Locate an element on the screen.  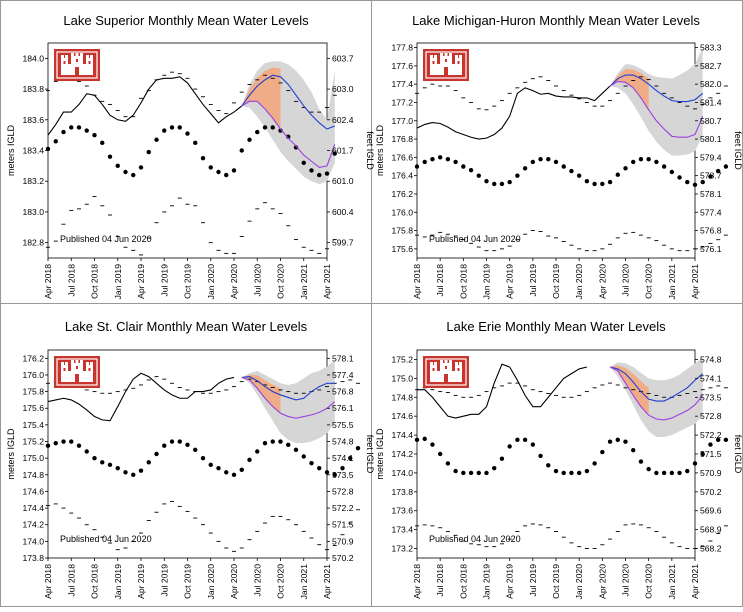
forecast-near-term-band is located at coordinates (261, 98).